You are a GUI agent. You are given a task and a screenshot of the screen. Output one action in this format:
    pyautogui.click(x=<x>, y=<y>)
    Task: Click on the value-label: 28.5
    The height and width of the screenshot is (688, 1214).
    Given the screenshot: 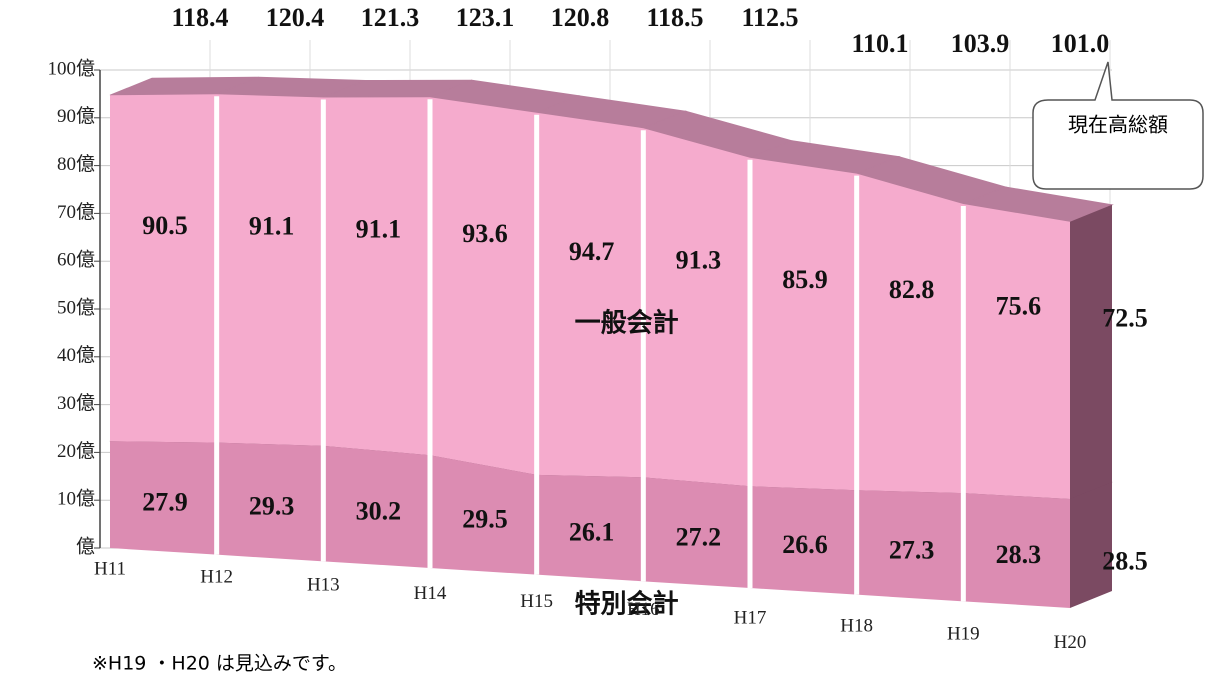 What is the action you would take?
    pyautogui.click(x=1125, y=560)
    